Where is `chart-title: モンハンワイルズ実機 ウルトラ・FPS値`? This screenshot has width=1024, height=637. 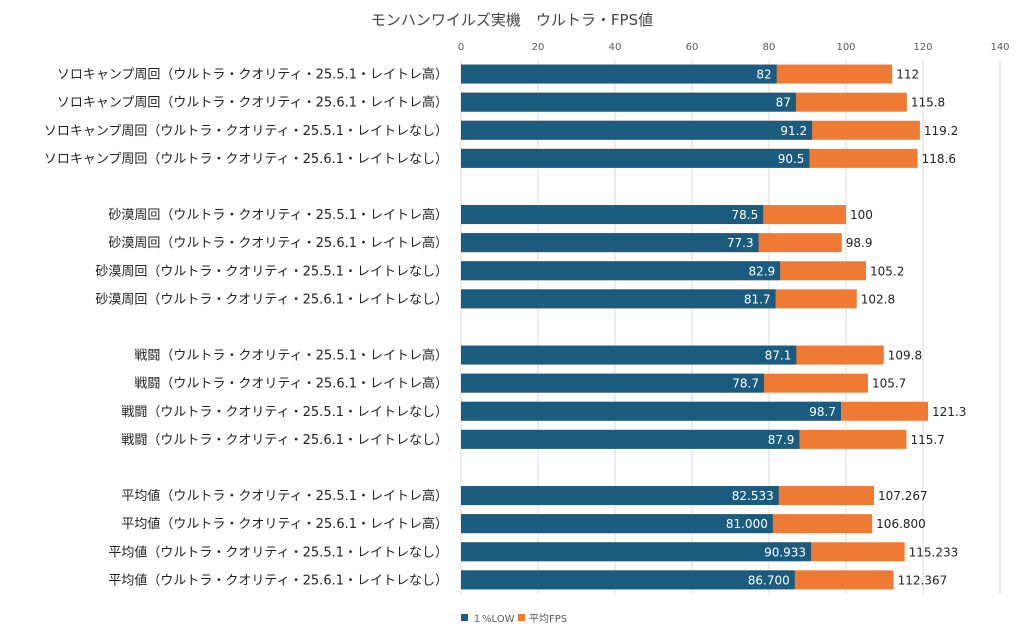
chart-title: モンハンワイルズ実機 ウルトラ・FPS値 is located at coordinates (512, 20).